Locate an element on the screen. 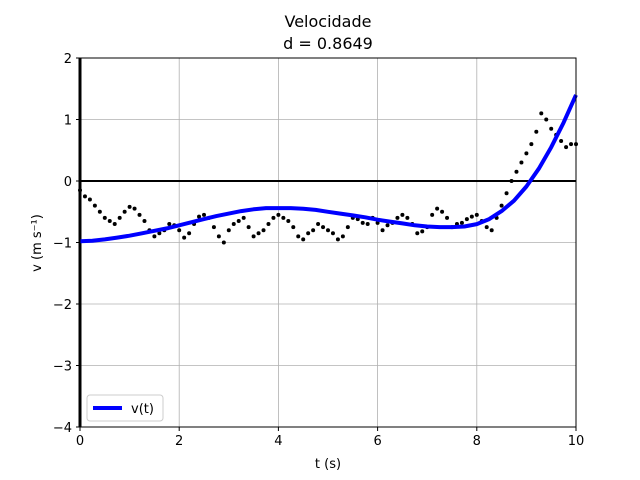 This screenshot has width=640, height=480. chart-subtitle: d = 0.8649 is located at coordinates (328, 43).